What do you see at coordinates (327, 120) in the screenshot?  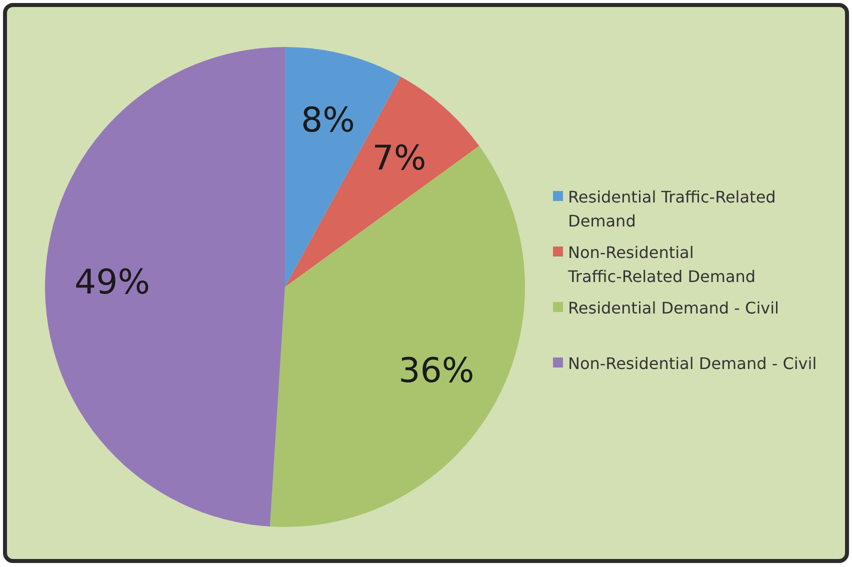 I see `data-label: 8%` at bounding box center [327, 120].